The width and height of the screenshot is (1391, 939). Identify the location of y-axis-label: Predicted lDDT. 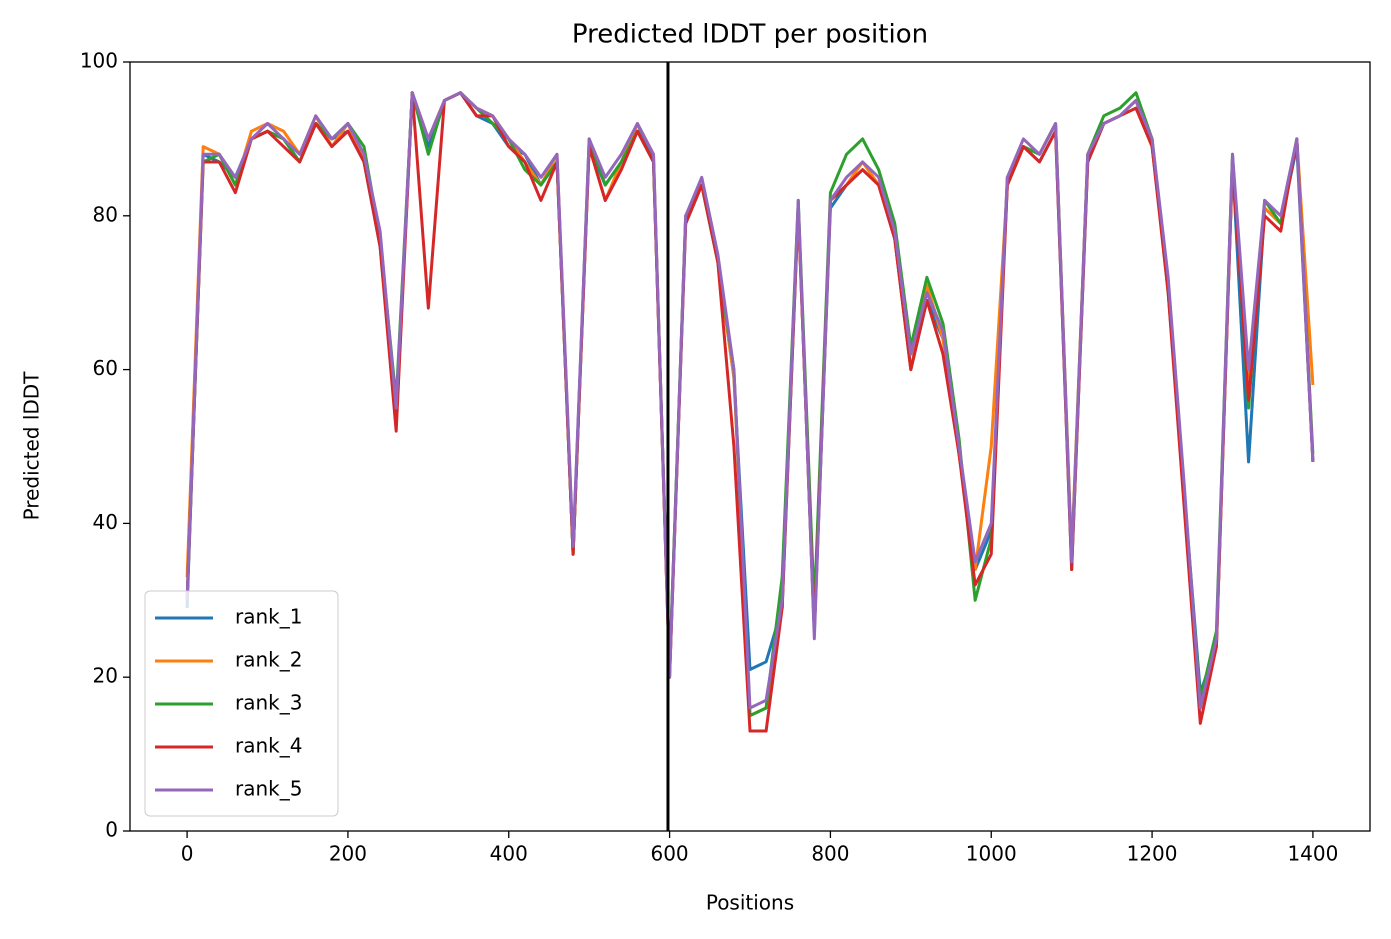
(32, 446).